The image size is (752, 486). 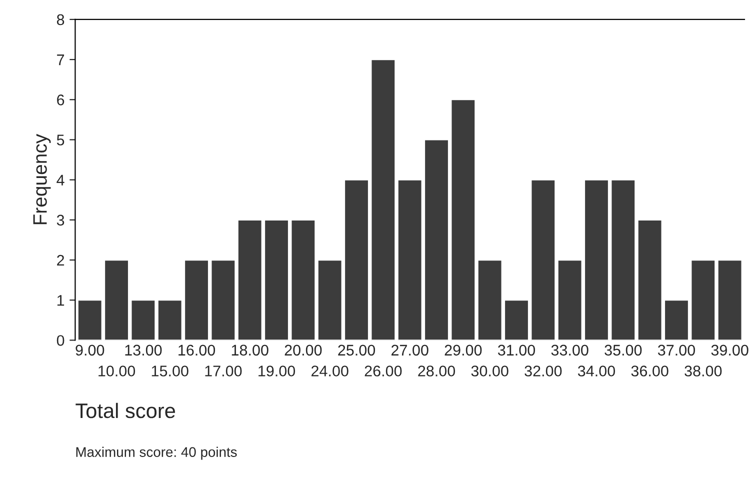 What do you see at coordinates (383, 371) in the screenshot?
I see `x-tick-label: 26.00` at bounding box center [383, 371].